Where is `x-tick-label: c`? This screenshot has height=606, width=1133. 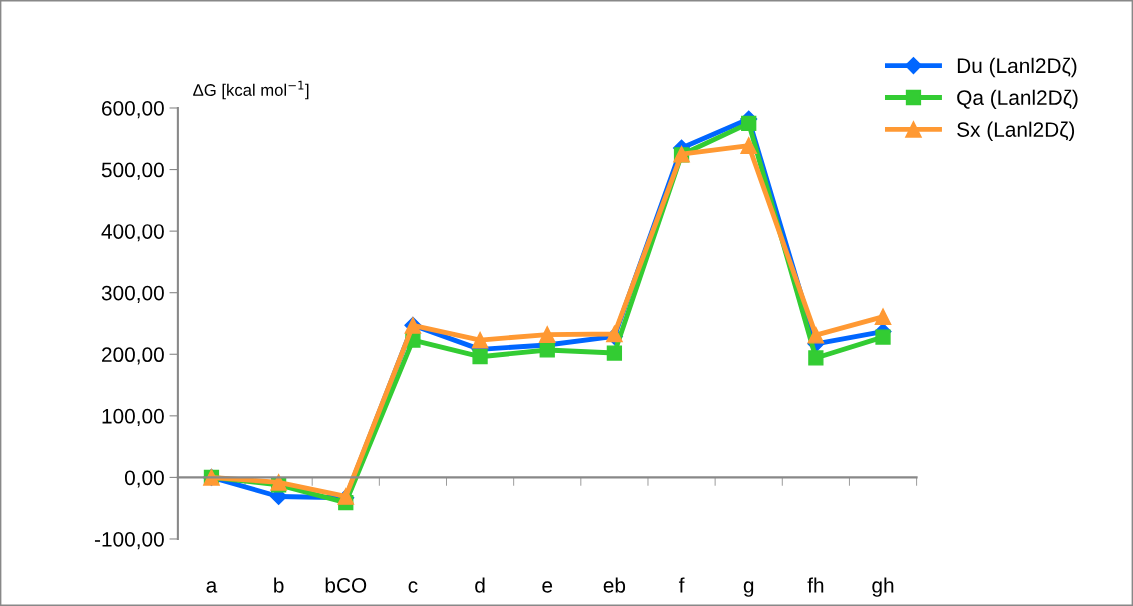 x-tick-label: c is located at coordinates (413, 587).